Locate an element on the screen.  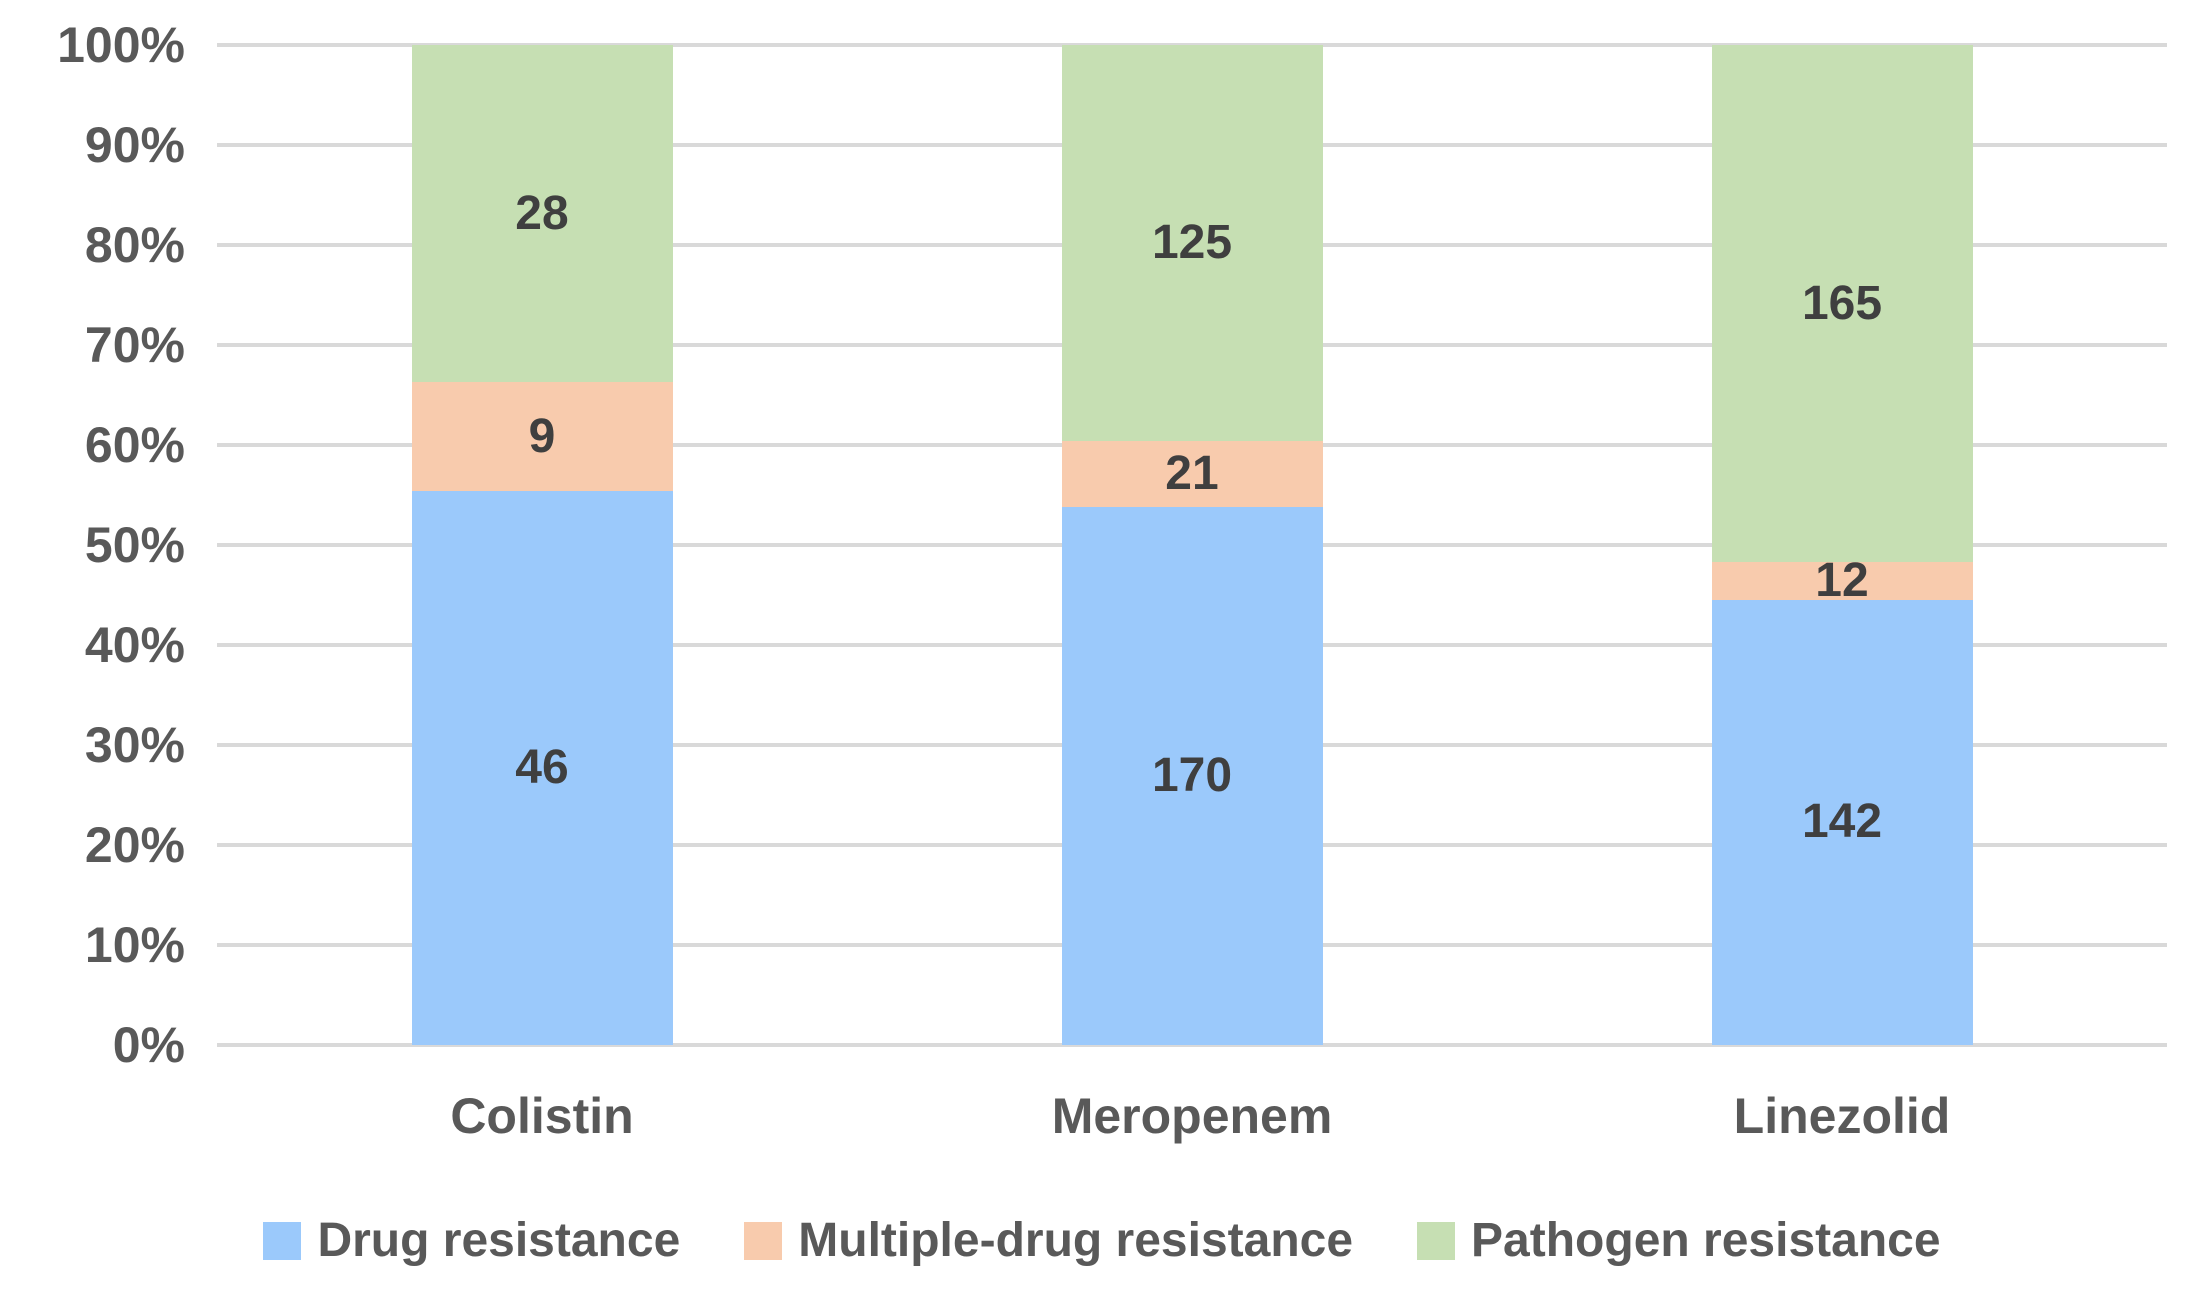
data-label: 12 is located at coordinates (1842, 581).